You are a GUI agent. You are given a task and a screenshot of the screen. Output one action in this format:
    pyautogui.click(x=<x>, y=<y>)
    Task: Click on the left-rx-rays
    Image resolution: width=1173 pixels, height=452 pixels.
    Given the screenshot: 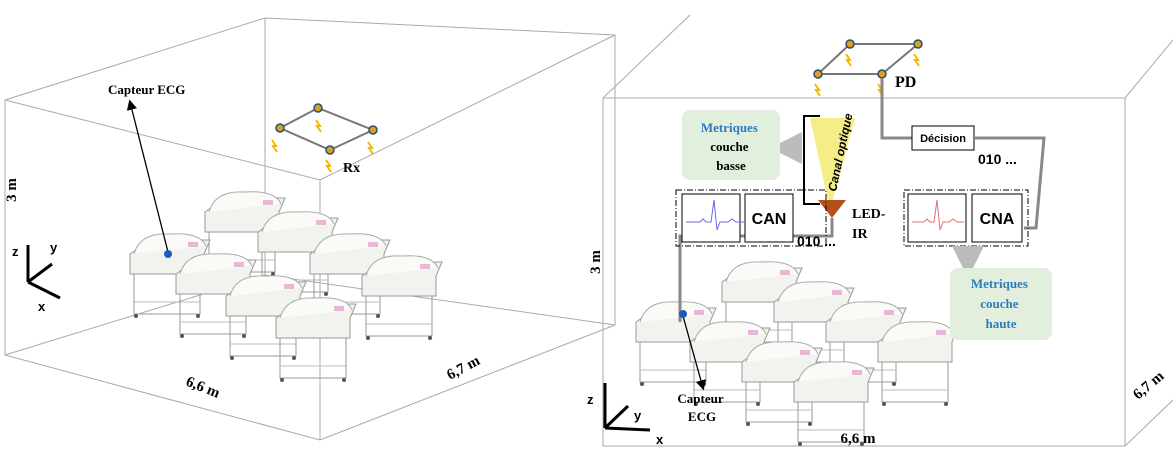 What is the action you would take?
    pyautogui.click(x=322, y=146)
    